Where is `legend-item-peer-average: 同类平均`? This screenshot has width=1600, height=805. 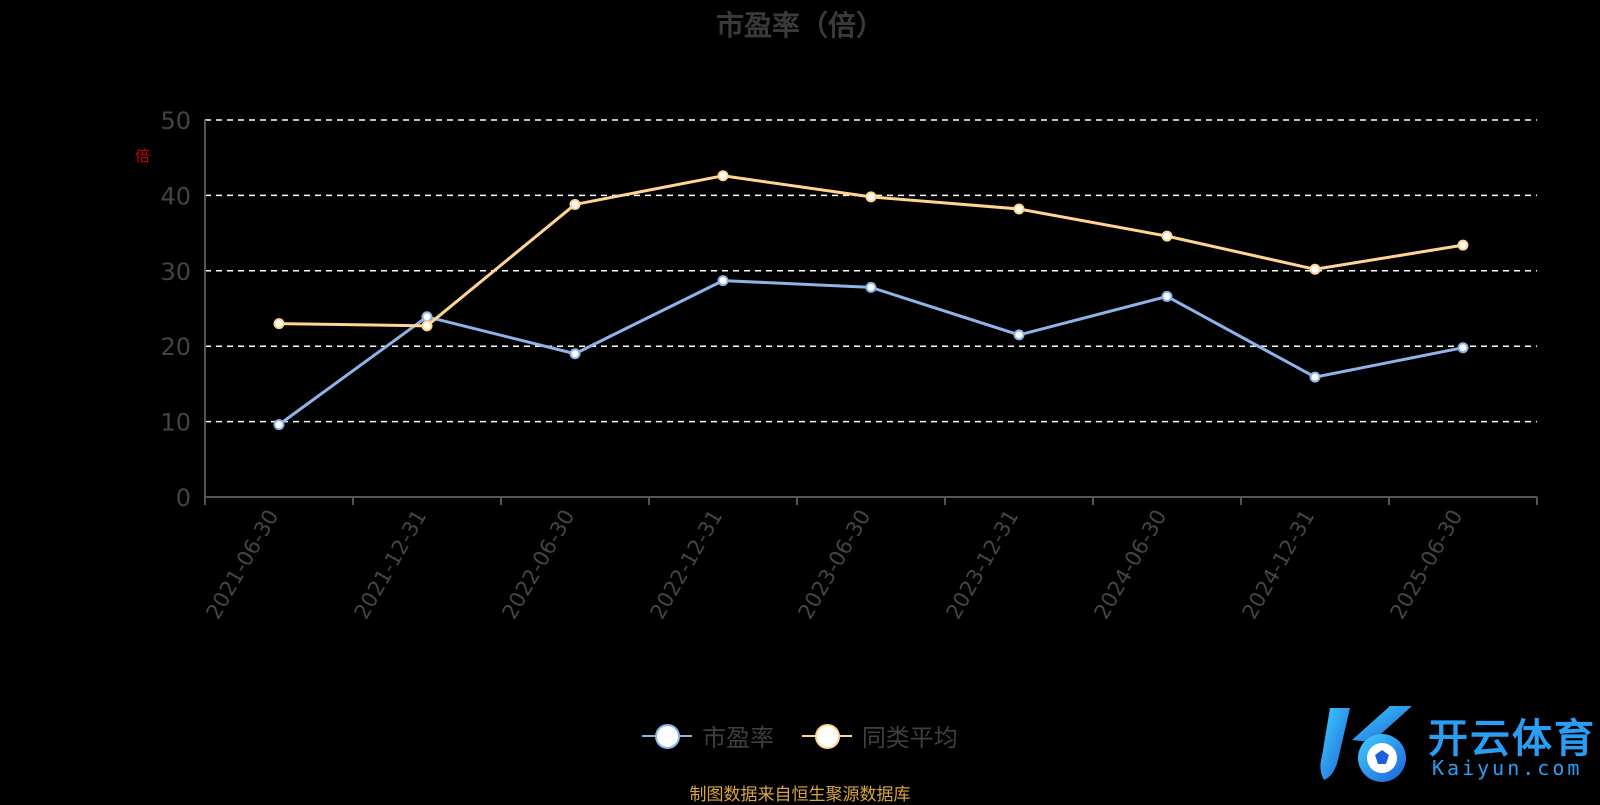
legend-item-peer-average: 同类平均 is located at coordinates (879, 735).